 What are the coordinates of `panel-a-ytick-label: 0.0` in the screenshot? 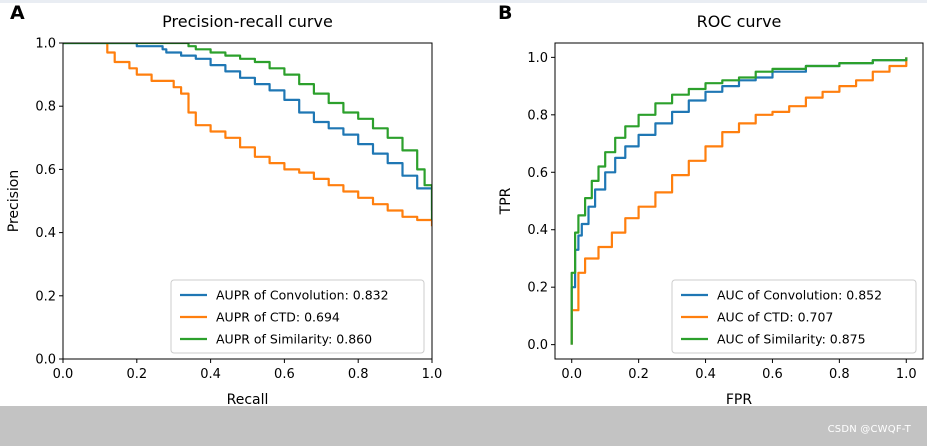 It's located at (45, 360).